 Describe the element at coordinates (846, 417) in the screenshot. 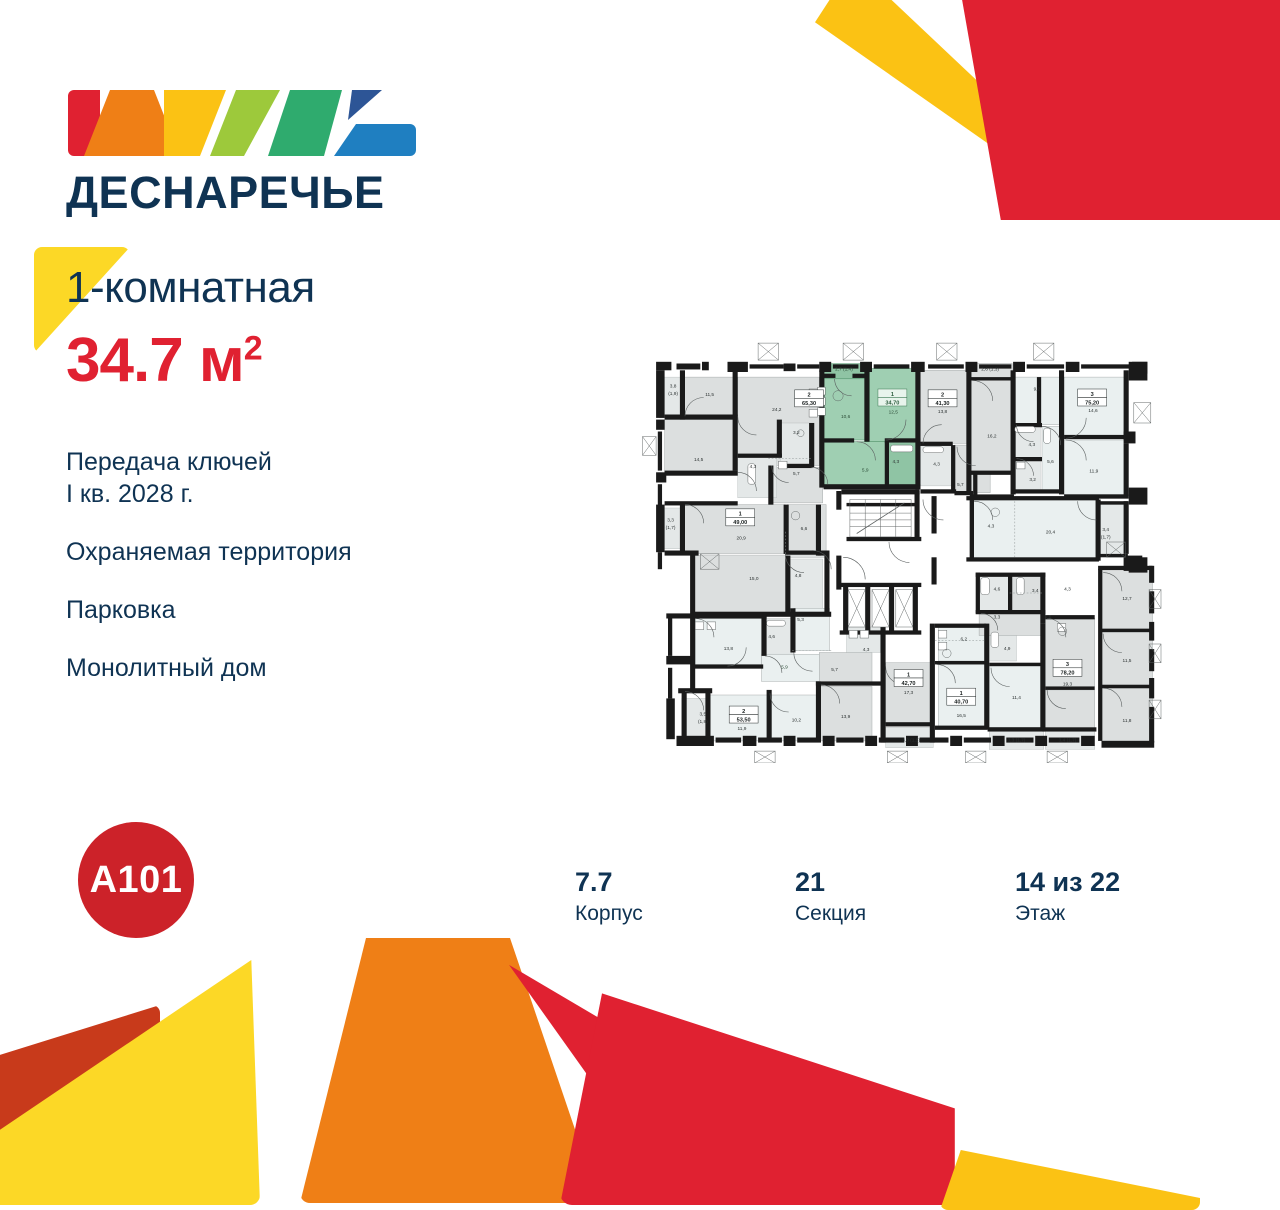

I see `plan-room-area-label: 10,6` at that location.